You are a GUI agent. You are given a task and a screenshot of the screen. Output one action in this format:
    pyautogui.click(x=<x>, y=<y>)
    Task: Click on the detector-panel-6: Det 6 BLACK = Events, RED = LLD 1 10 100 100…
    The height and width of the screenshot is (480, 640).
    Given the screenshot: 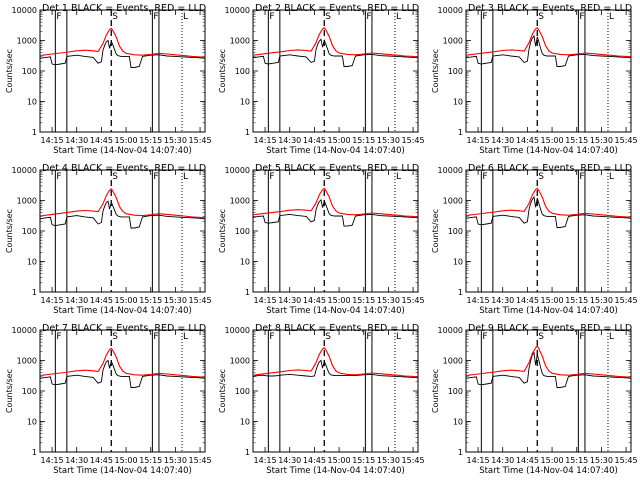 What is the action you would take?
    pyautogui.click(x=534, y=239)
    